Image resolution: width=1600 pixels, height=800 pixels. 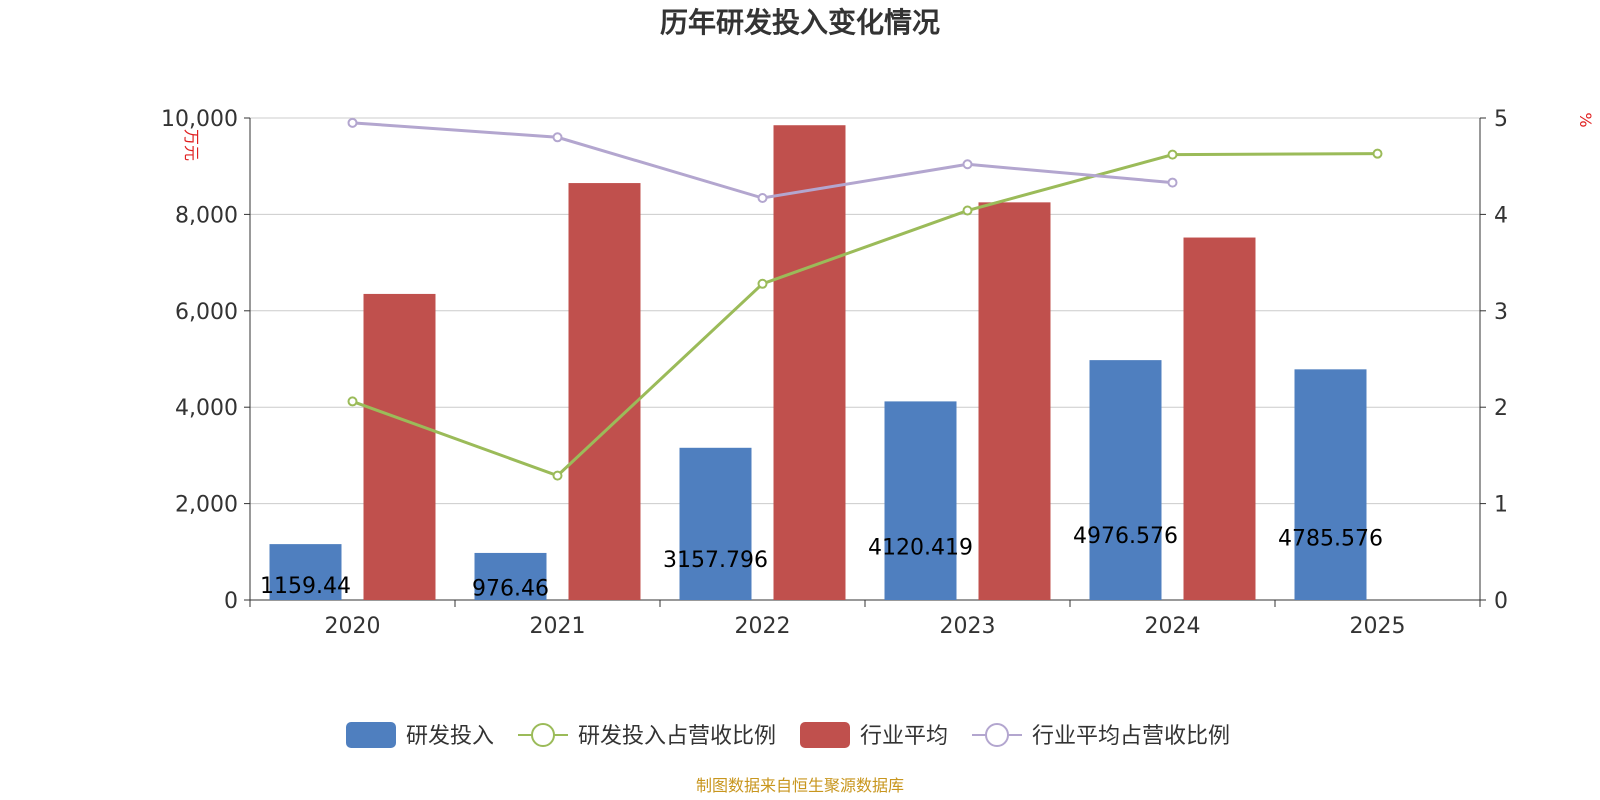 What do you see at coordinates (305, 572) in the screenshot?
I see `bar-研发投入-2020` at bounding box center [305, 572].